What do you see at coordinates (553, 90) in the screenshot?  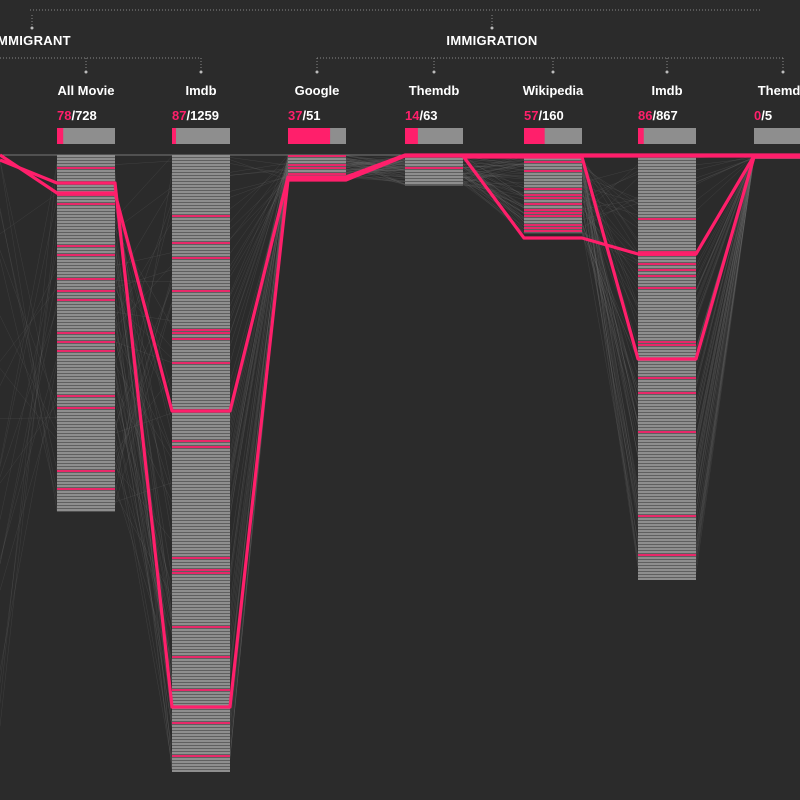 I see `column-name: Wikipedia` at bounding box center [553, 90].